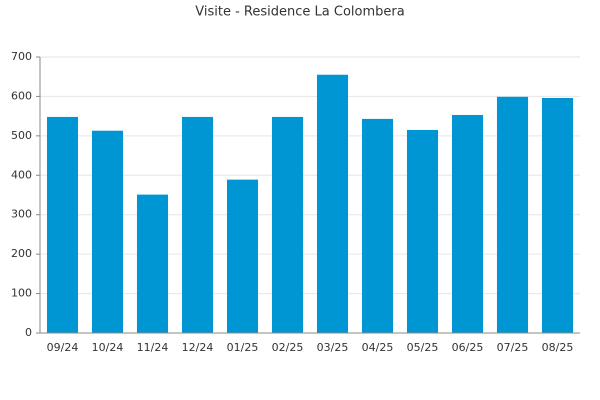 This screenshot has width=600, height=400. What do you see at coordinates (21, 253) in the screenshot?
I see `y-tick-label: 200` at bounding box center [21, 253].